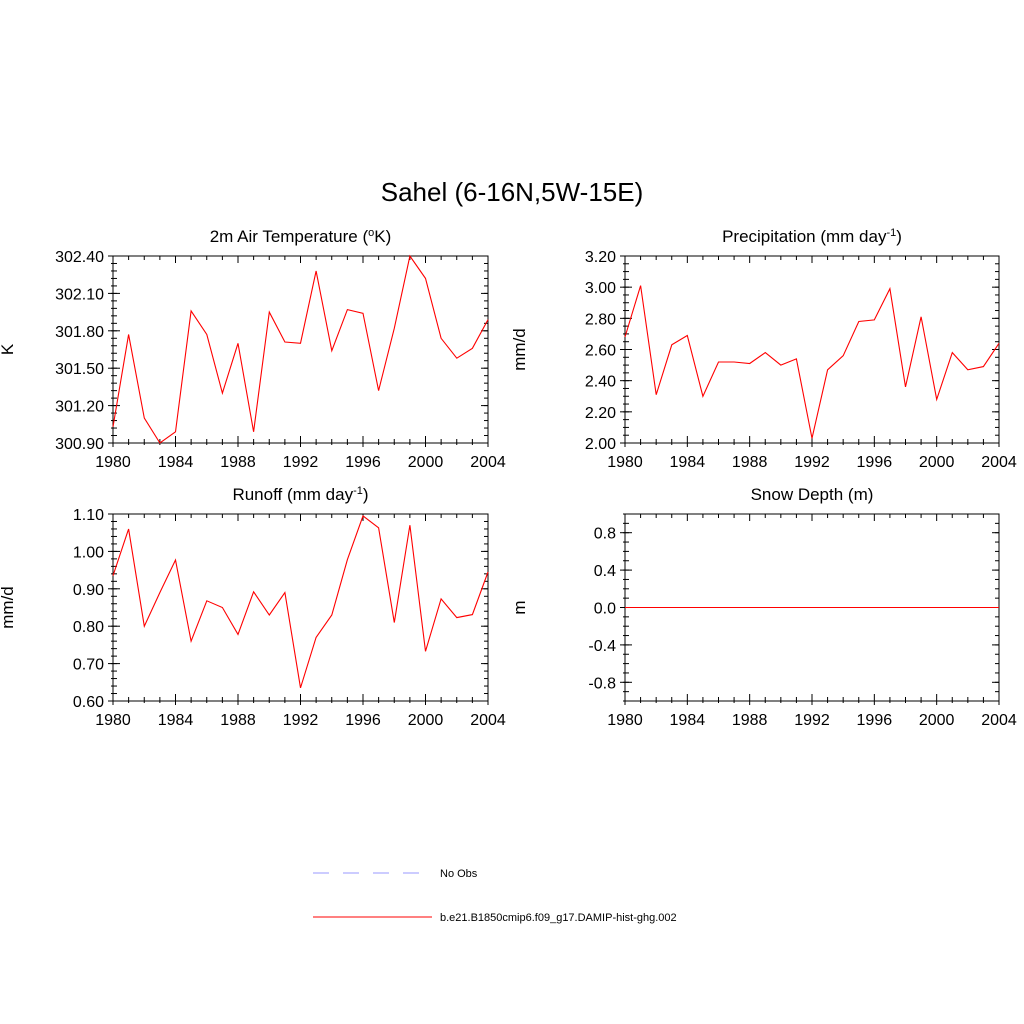  Describe the element at coordinates (600, 444) in the screenshot. I see `y-tick-label: 2.00` at that location.